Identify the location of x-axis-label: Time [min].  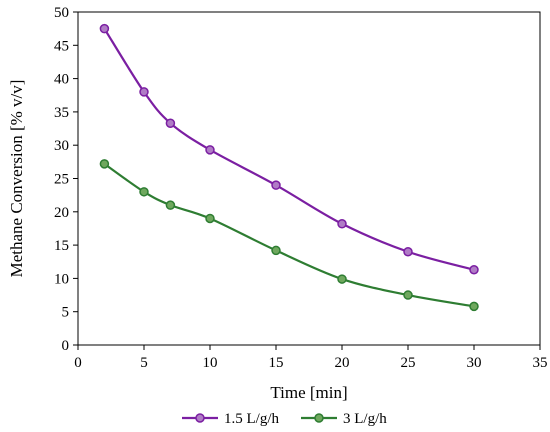
(308, 392).